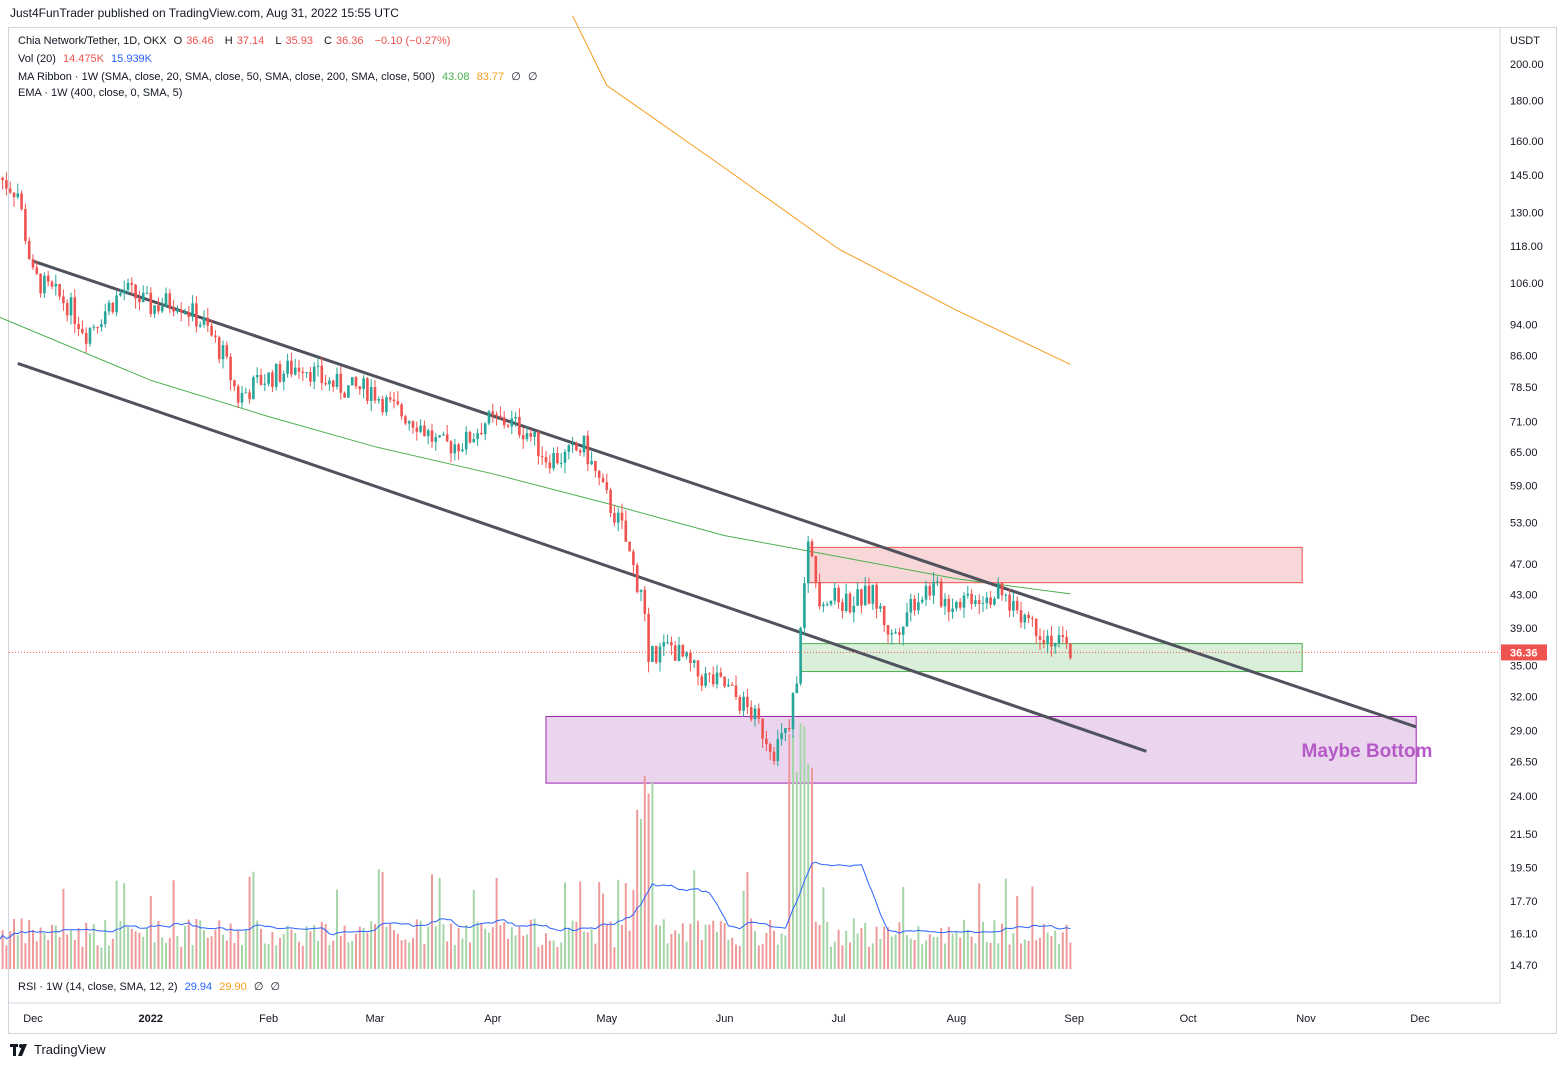 This screenshot has height=1067, width=1566. I want to click on time-tick-label: Oct, so click(1188, 1019).